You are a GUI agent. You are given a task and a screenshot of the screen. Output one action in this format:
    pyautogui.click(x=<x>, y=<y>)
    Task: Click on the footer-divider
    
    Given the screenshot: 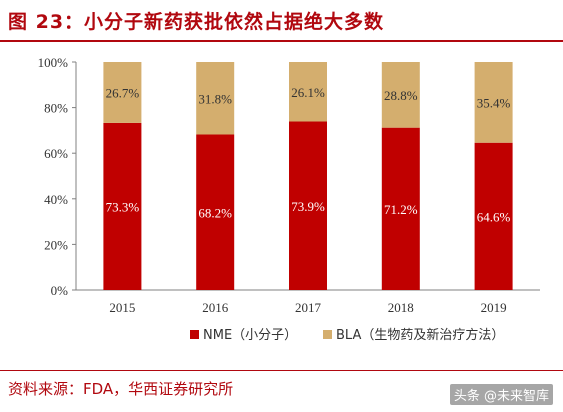 What is the action you would take?
    pyautogui.click(x=281, y=370)
    